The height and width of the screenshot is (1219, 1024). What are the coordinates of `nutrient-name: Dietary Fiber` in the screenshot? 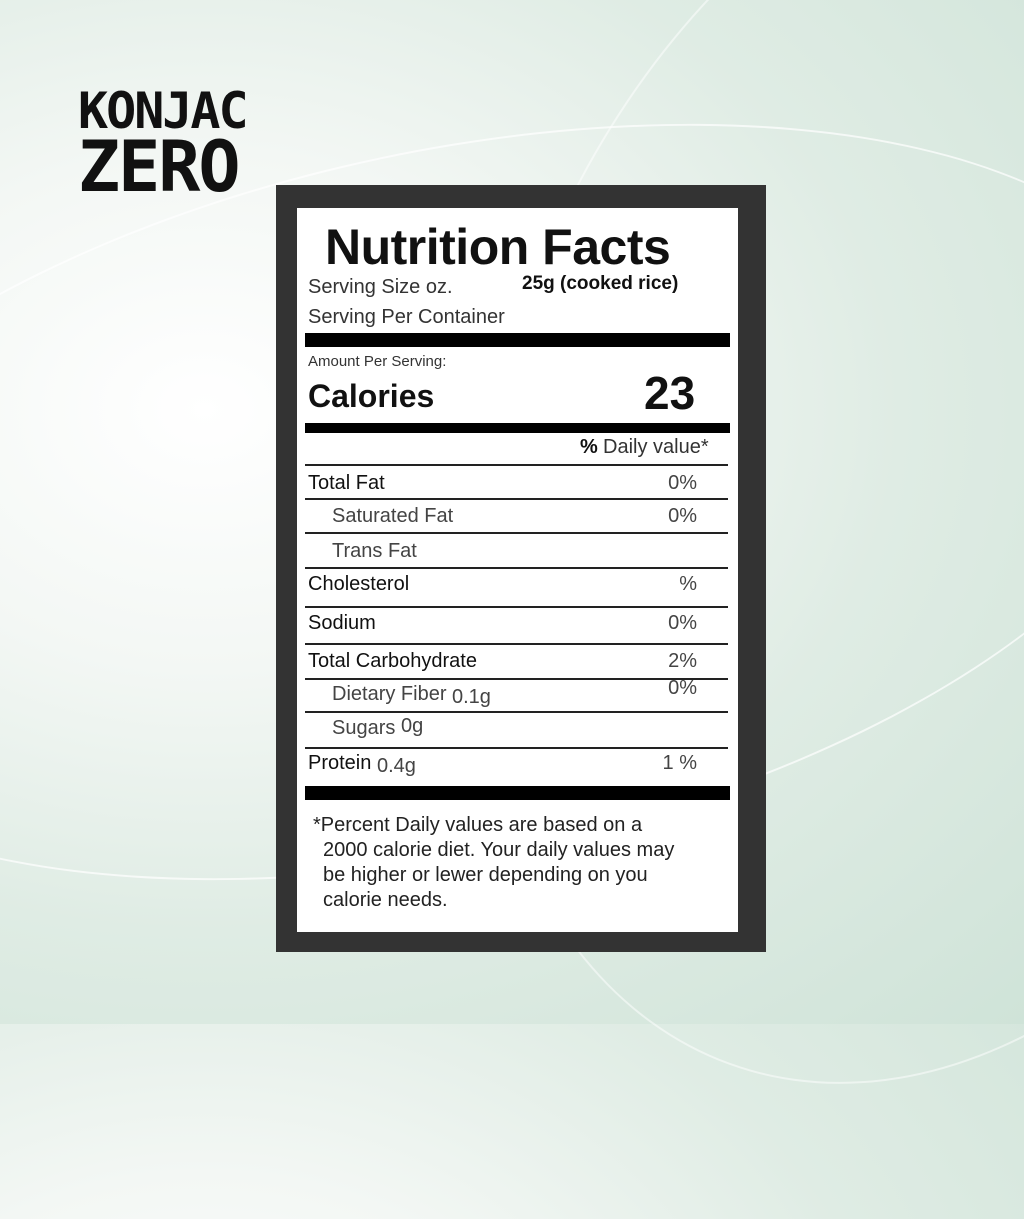 It's located at (389, 694).